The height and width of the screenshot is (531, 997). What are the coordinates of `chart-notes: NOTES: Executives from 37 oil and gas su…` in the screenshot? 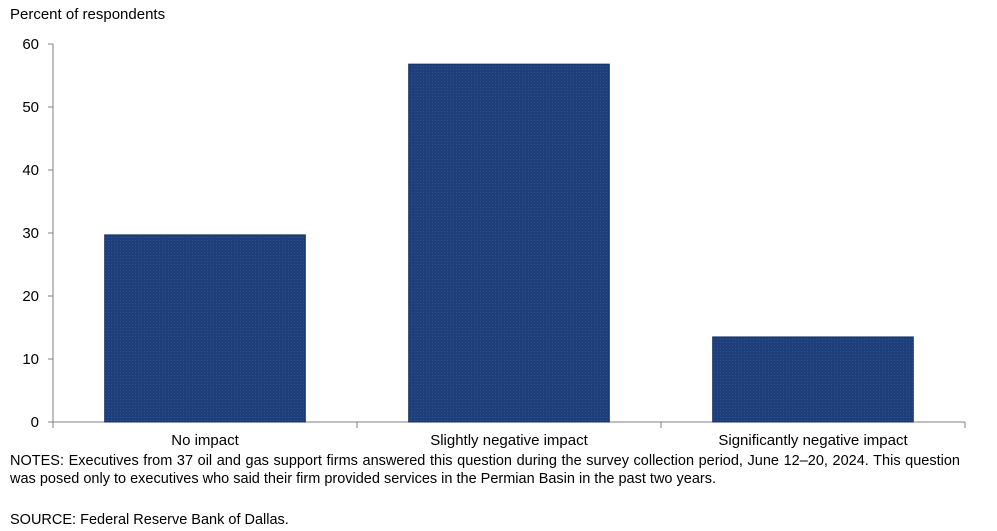 It's located at (485, 470).